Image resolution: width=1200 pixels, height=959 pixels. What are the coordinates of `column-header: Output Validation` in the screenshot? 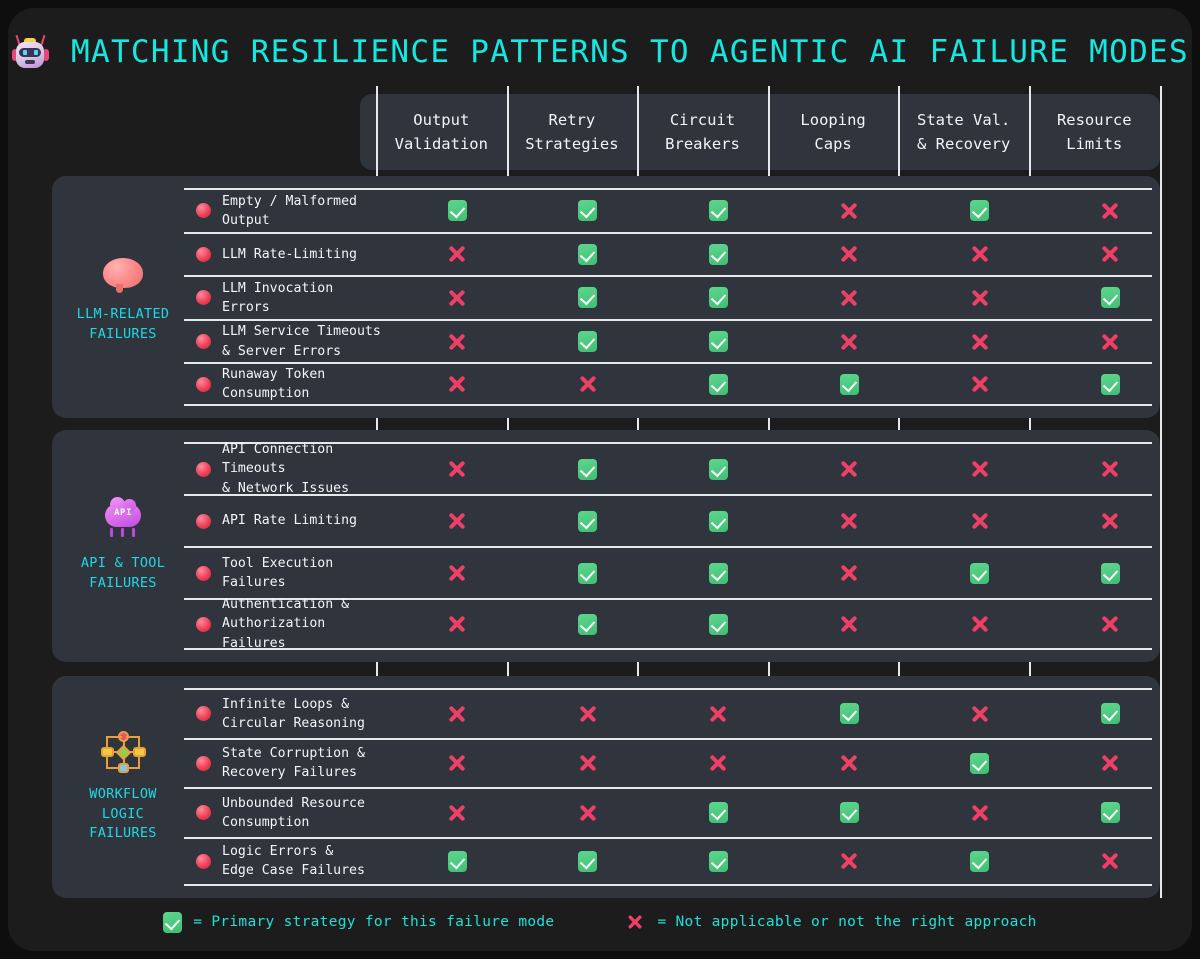 It's located at (441, 132).